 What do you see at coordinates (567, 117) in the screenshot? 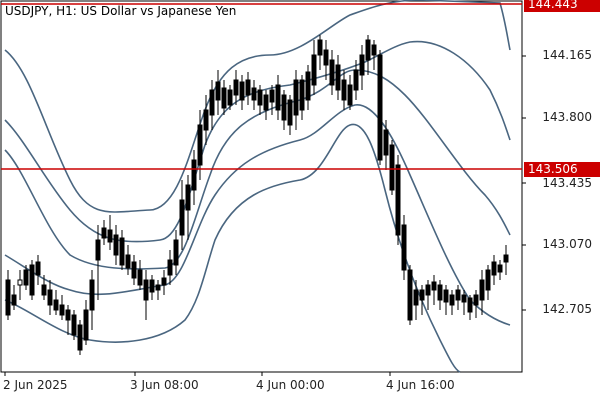
I see `price-label-2: 143.800` at bounding box center [567, 117].